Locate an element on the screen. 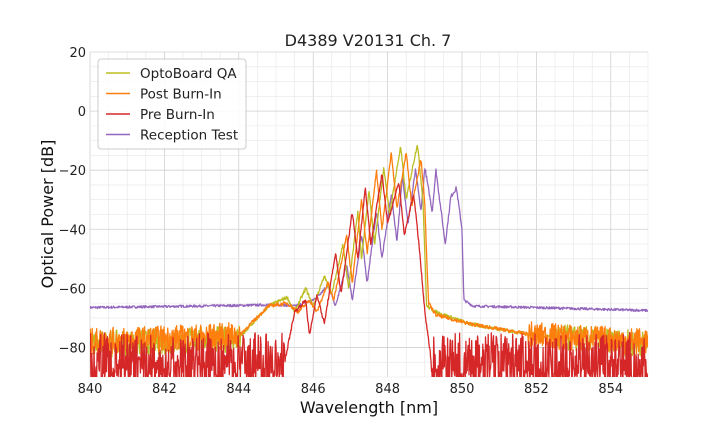 The width and height of the screenshot is (720, 432). x-tick-label: 844 is located at coordinates (238, 389).